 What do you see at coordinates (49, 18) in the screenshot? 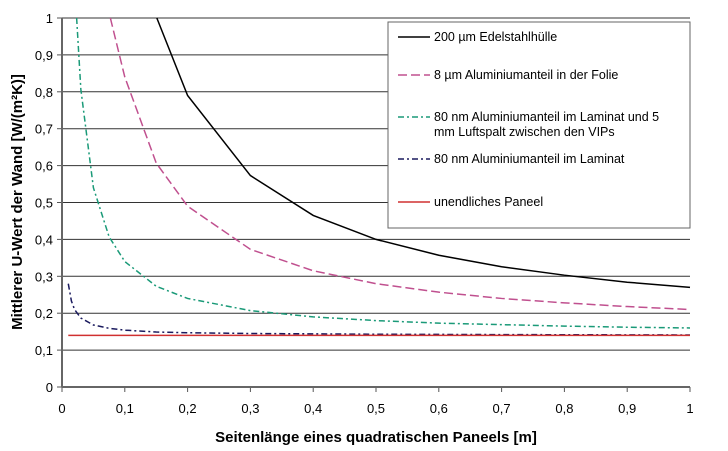
I see `y-tick-label: 1` at bounding box center [49, 18].